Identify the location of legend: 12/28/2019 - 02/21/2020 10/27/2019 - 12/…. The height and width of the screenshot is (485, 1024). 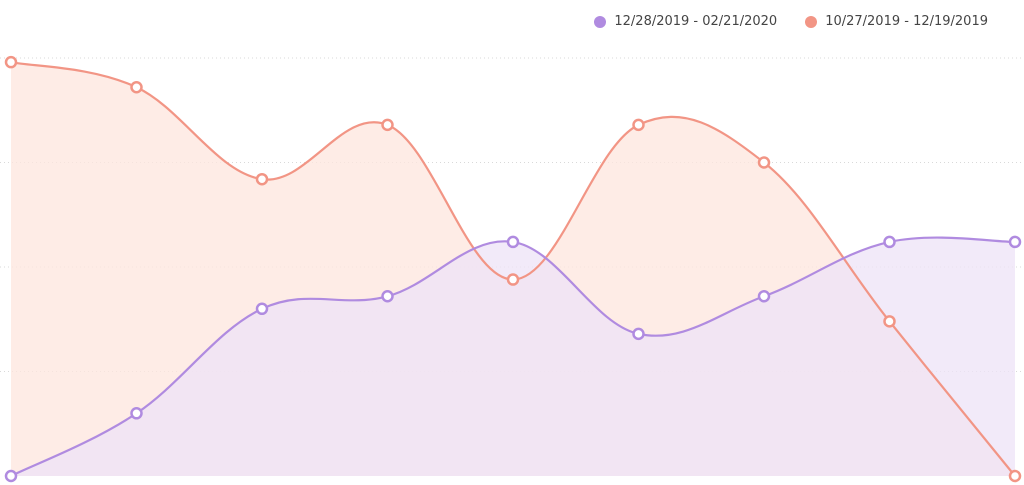
(791, 21).